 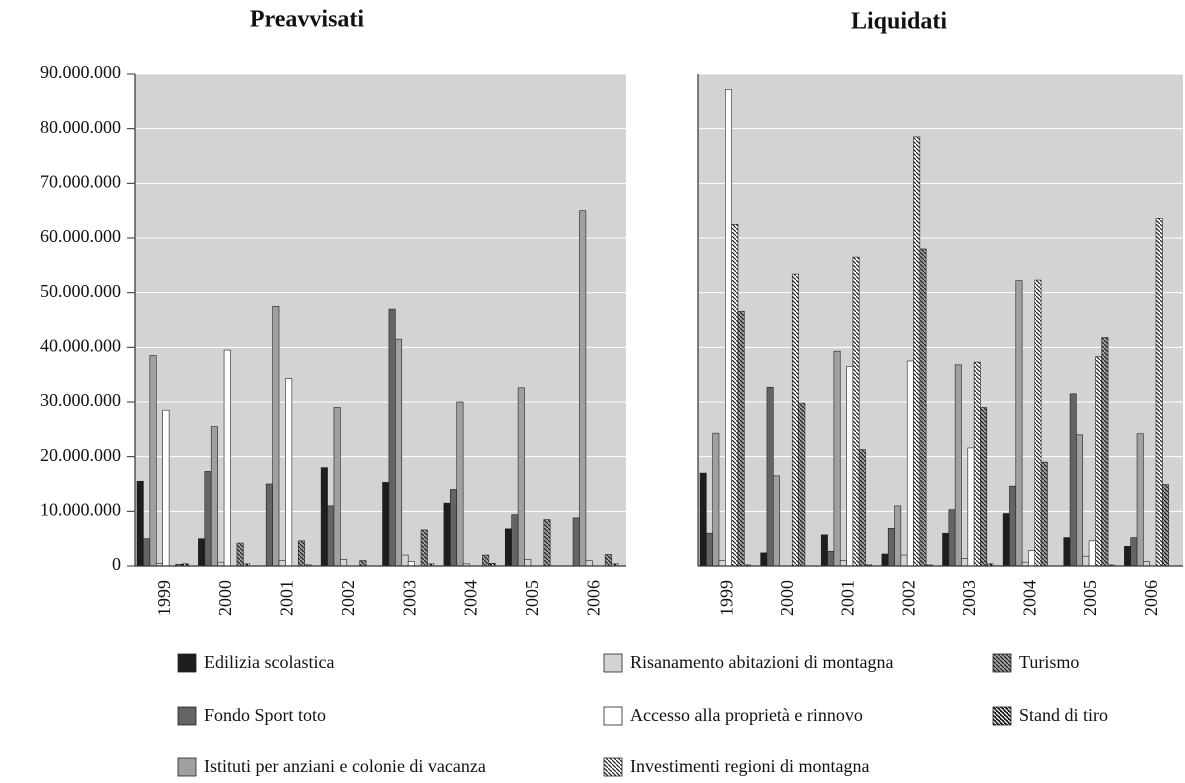 I want to click on legend-label: Fondo Sport toto, so click(x=265, y=715).